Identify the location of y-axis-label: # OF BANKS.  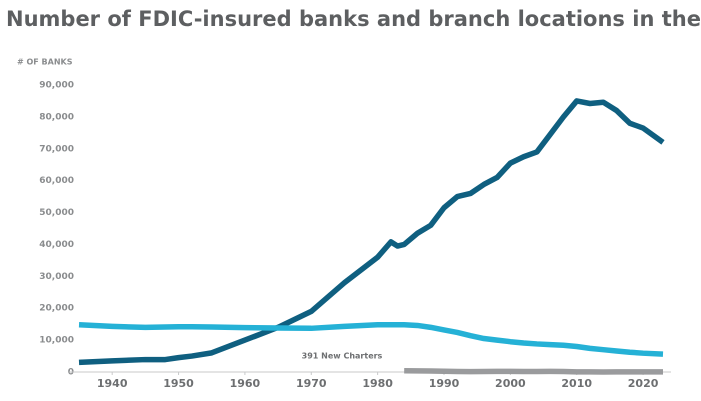
(45, 62).